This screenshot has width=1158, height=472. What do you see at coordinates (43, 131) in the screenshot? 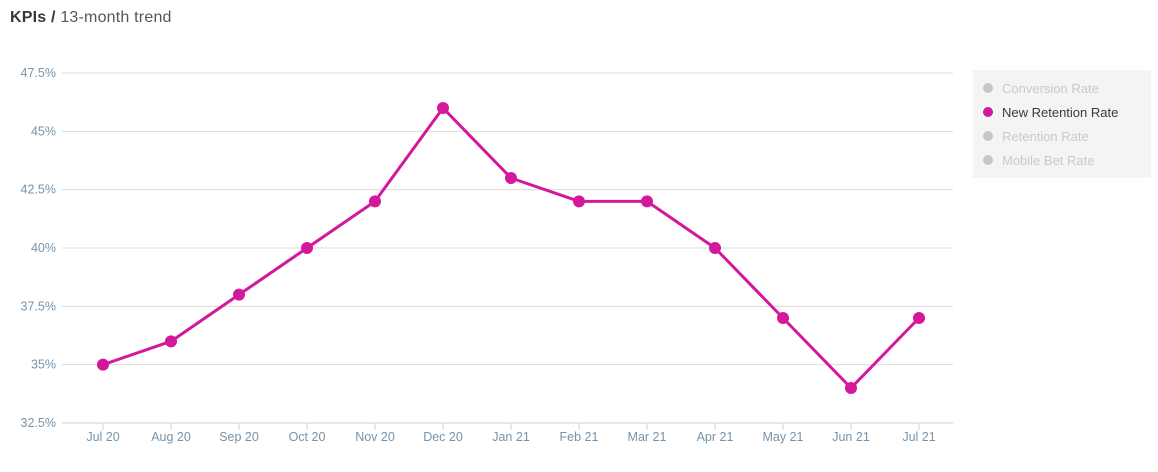
I see `y-axis-tick-label: 45%` at bounding box center [43, 131].